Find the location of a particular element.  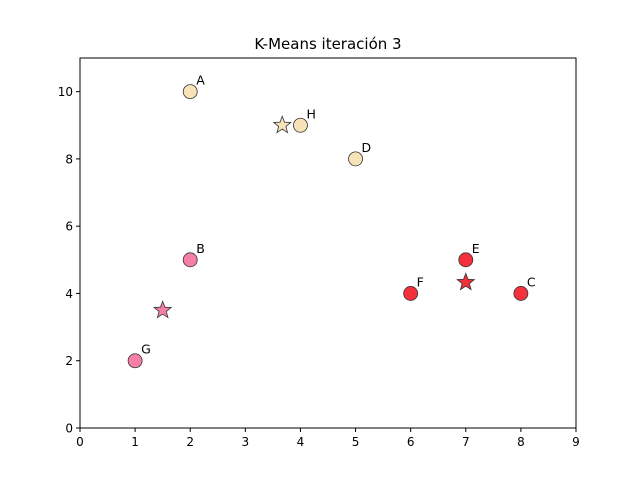

x-tick-label: 1 is located at coordinates (135, 442).